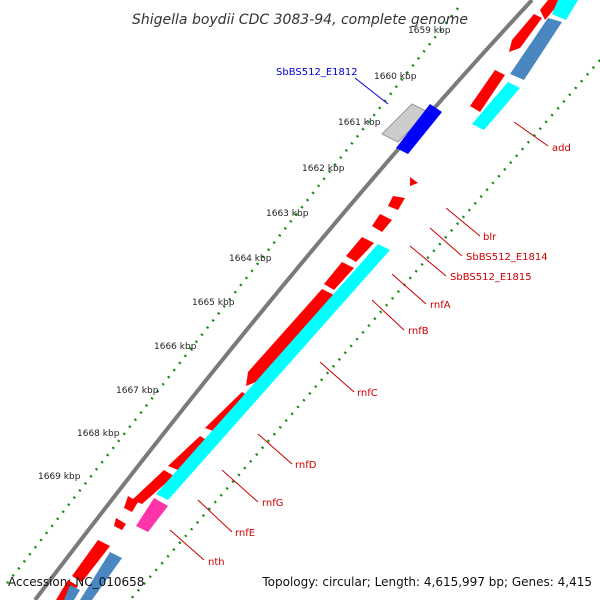 This screenshot has width=600, height=600. What do you see at coordinates (367, 393) in the screenshot?
I see `gene-label-rnfc: rnfC` at bounding box center [367, 393].